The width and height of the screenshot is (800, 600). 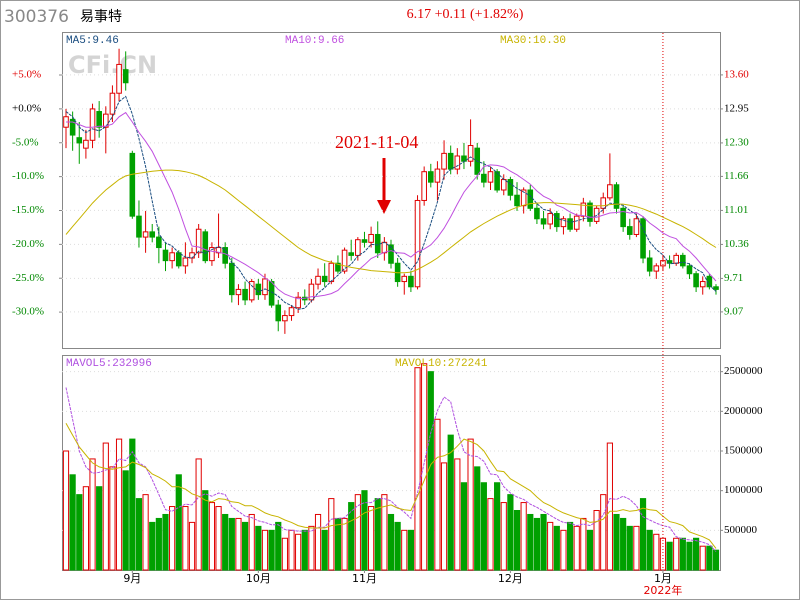 What do you see at coordinates (465, 14) in the screenshot?
I see `quote: 6.17 +0.11 (+1.82%)` at bounding box center [465, 14].